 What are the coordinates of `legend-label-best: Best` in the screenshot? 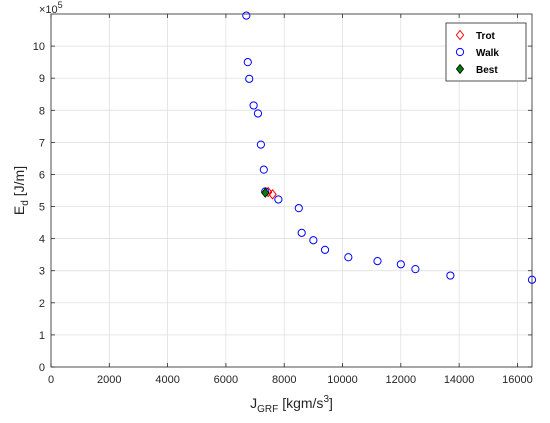 It's located at (487, 70).